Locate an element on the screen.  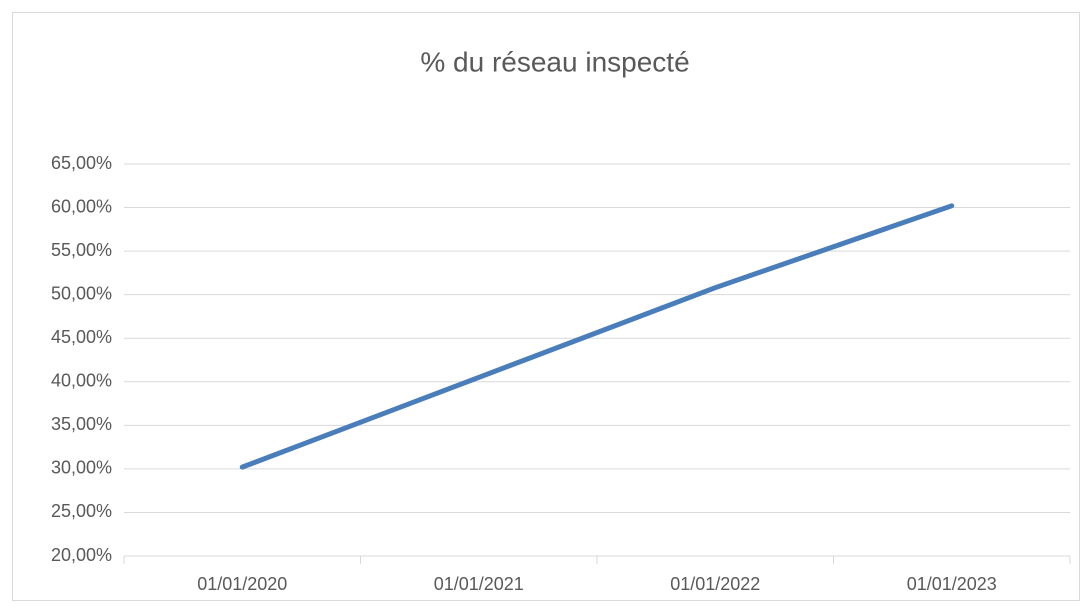
y-tick-label: 30,00% is located at coordinates (81, 468).